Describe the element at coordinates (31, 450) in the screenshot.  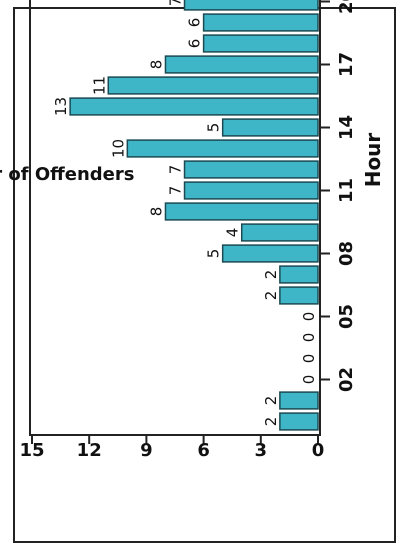
I see `y-tick-label: 15` at that location.